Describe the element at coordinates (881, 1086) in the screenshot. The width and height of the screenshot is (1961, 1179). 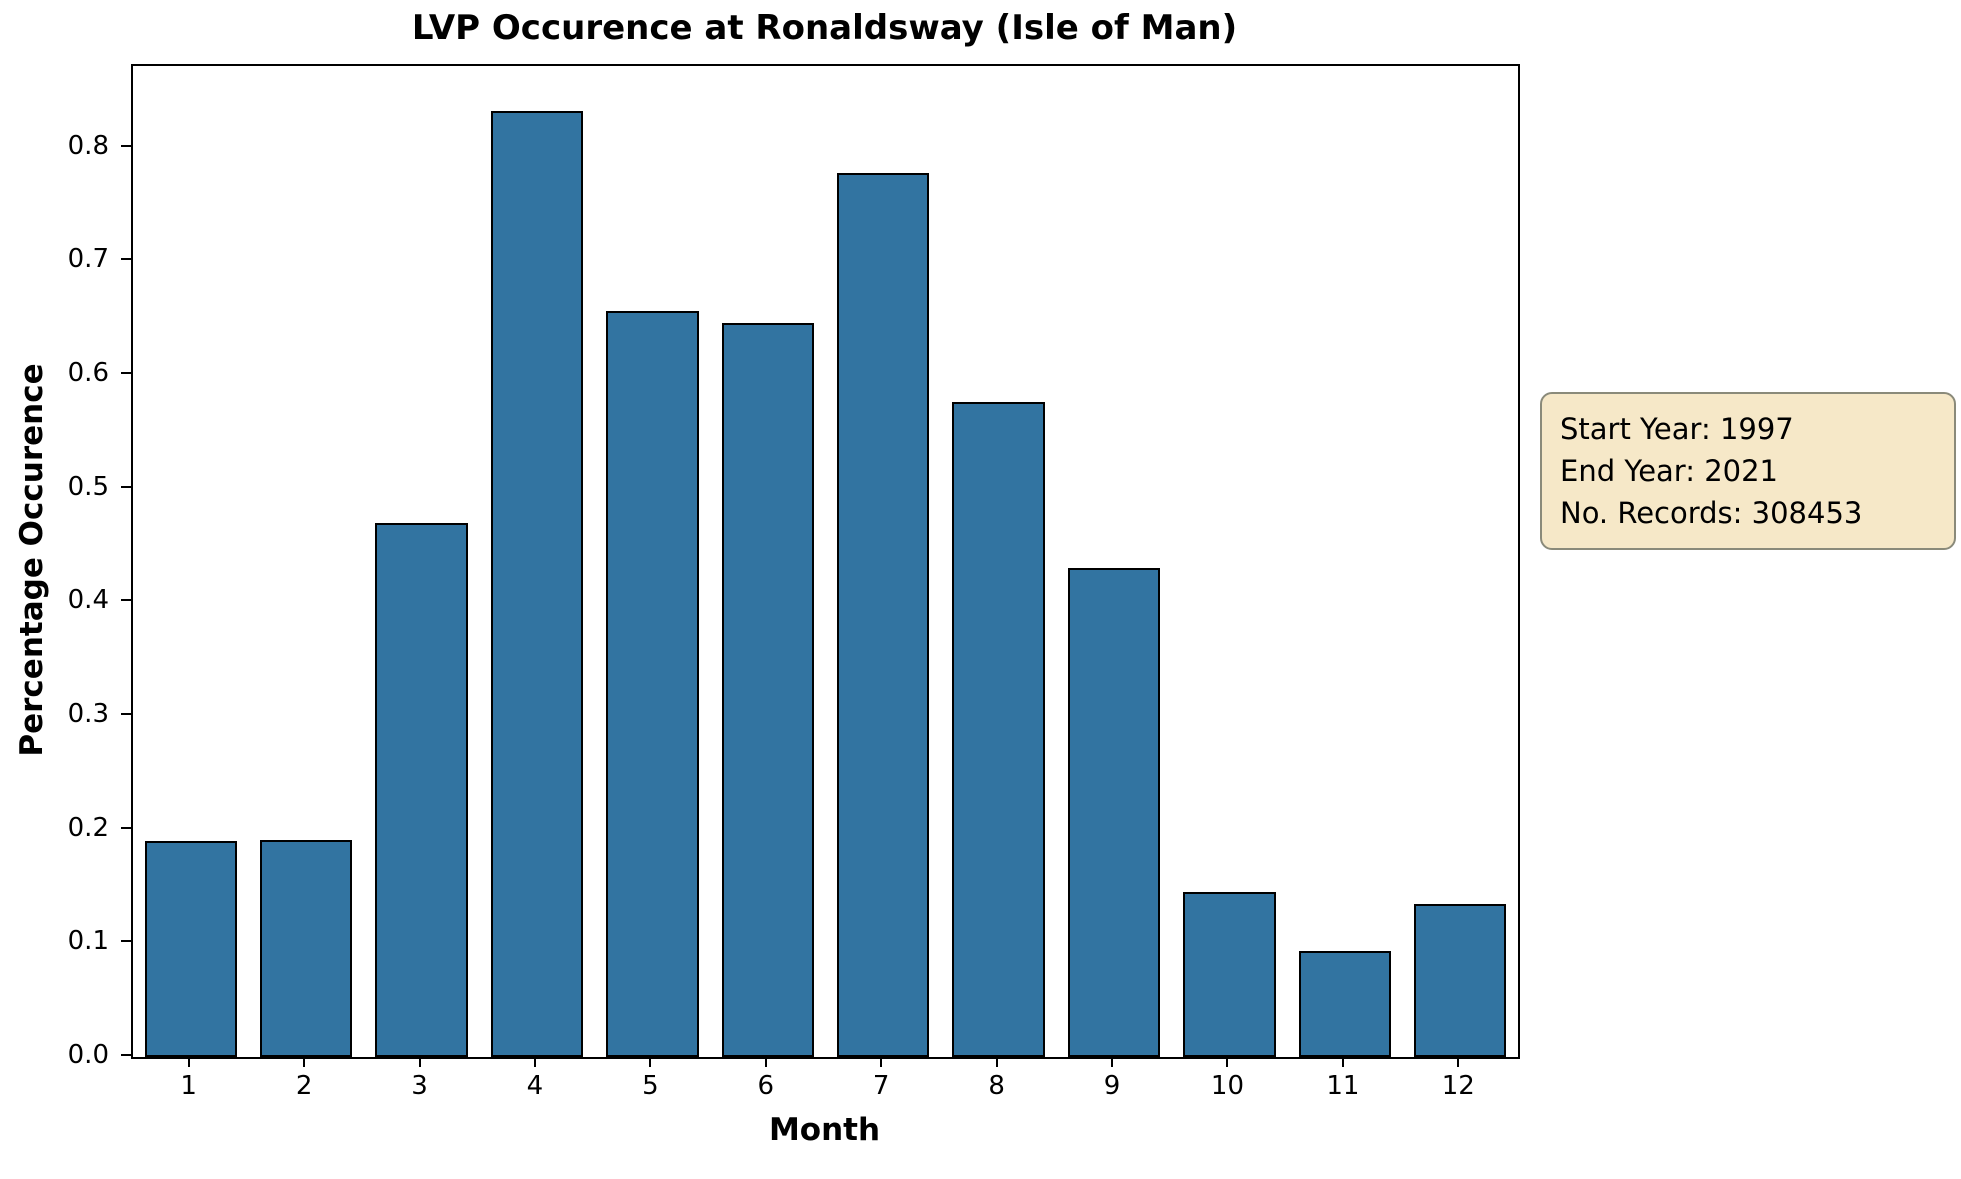
I see `x-tick-label: 7` at that location.